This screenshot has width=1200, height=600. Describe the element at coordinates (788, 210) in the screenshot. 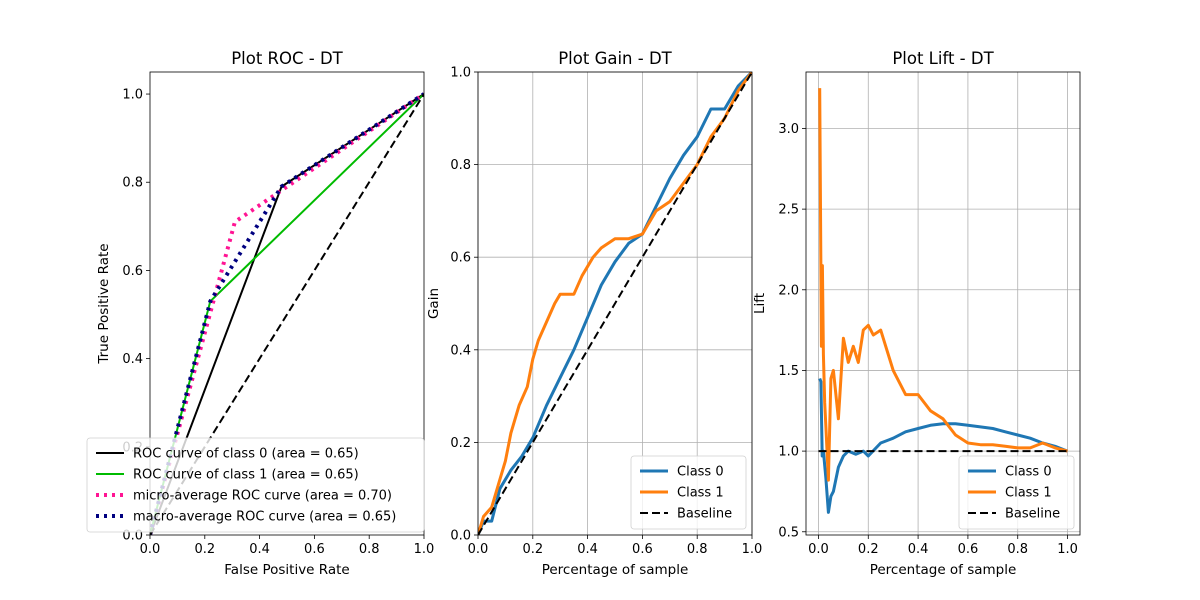

I see `y-tick-label: 2.5` at that location.